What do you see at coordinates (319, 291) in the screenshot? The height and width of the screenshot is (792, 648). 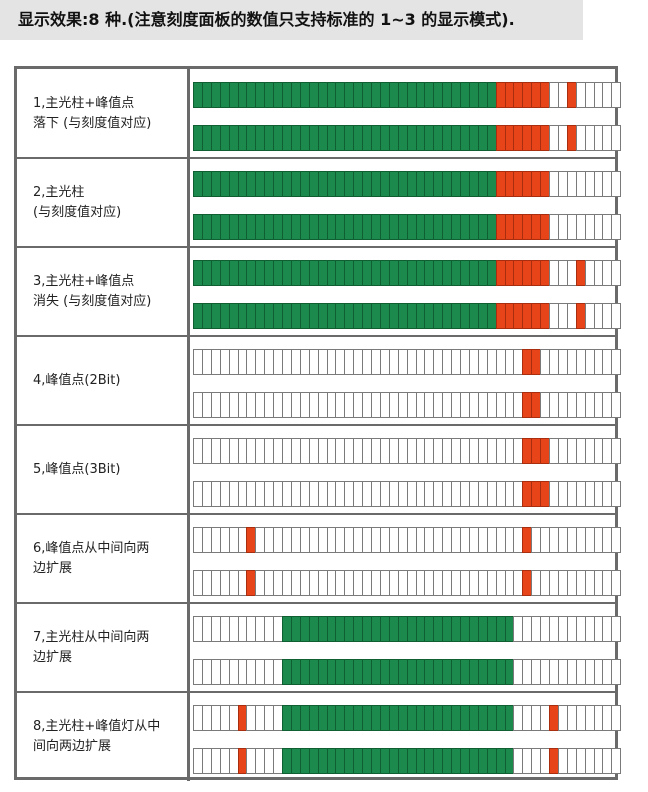 I see `mode-row-3: 3,主光柱+峰值点消失 (与刻度值对应)` at bounding box center [319, 291].